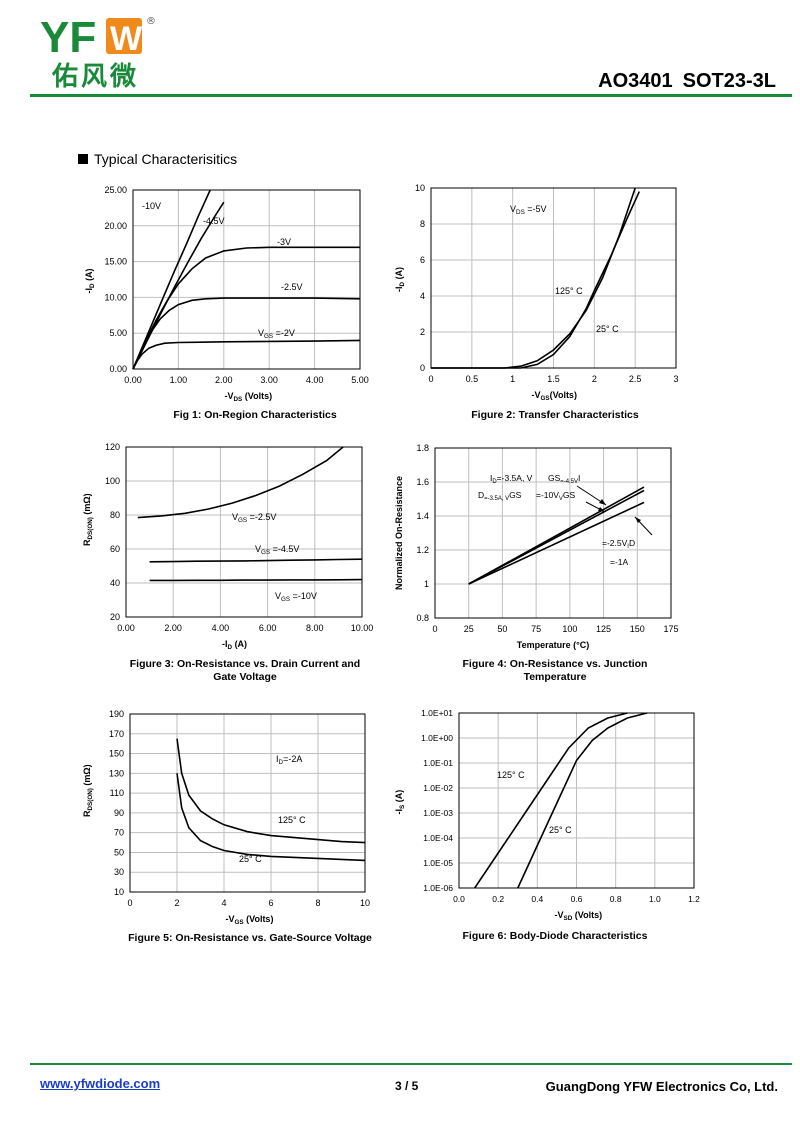 The height and width of the screenshot is (1125, 800). I want to click on fig1-ytick-label: 15.00, so click(115, 262).